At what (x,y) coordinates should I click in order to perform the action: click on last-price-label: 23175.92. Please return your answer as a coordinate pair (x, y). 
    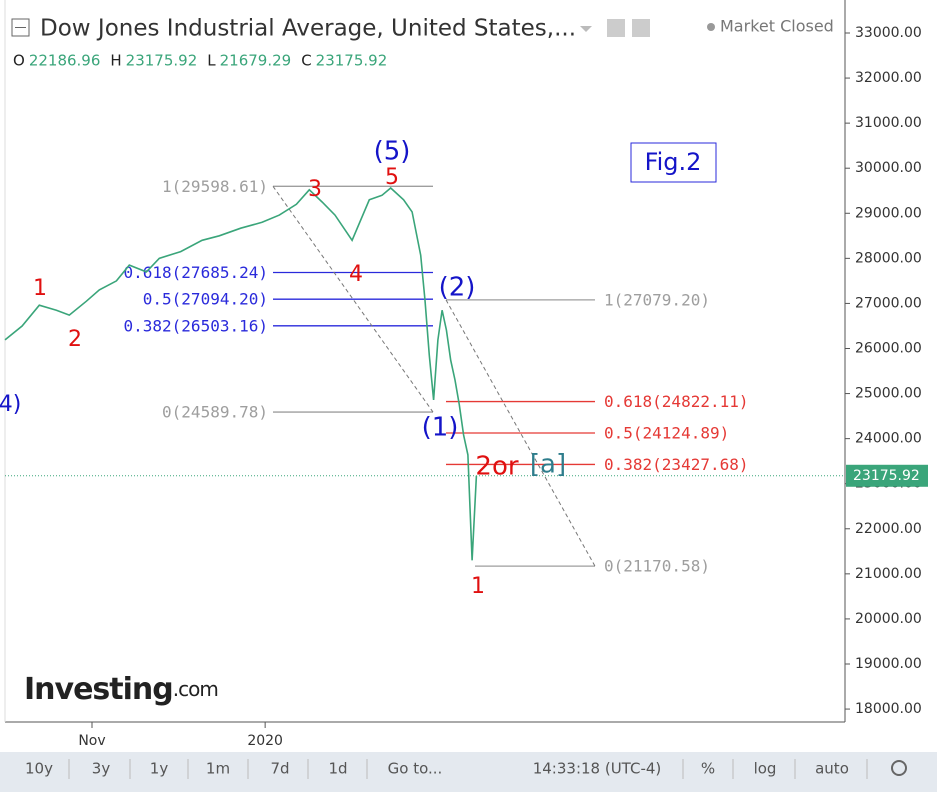
    Looking at the image, I should click on (886, 476).